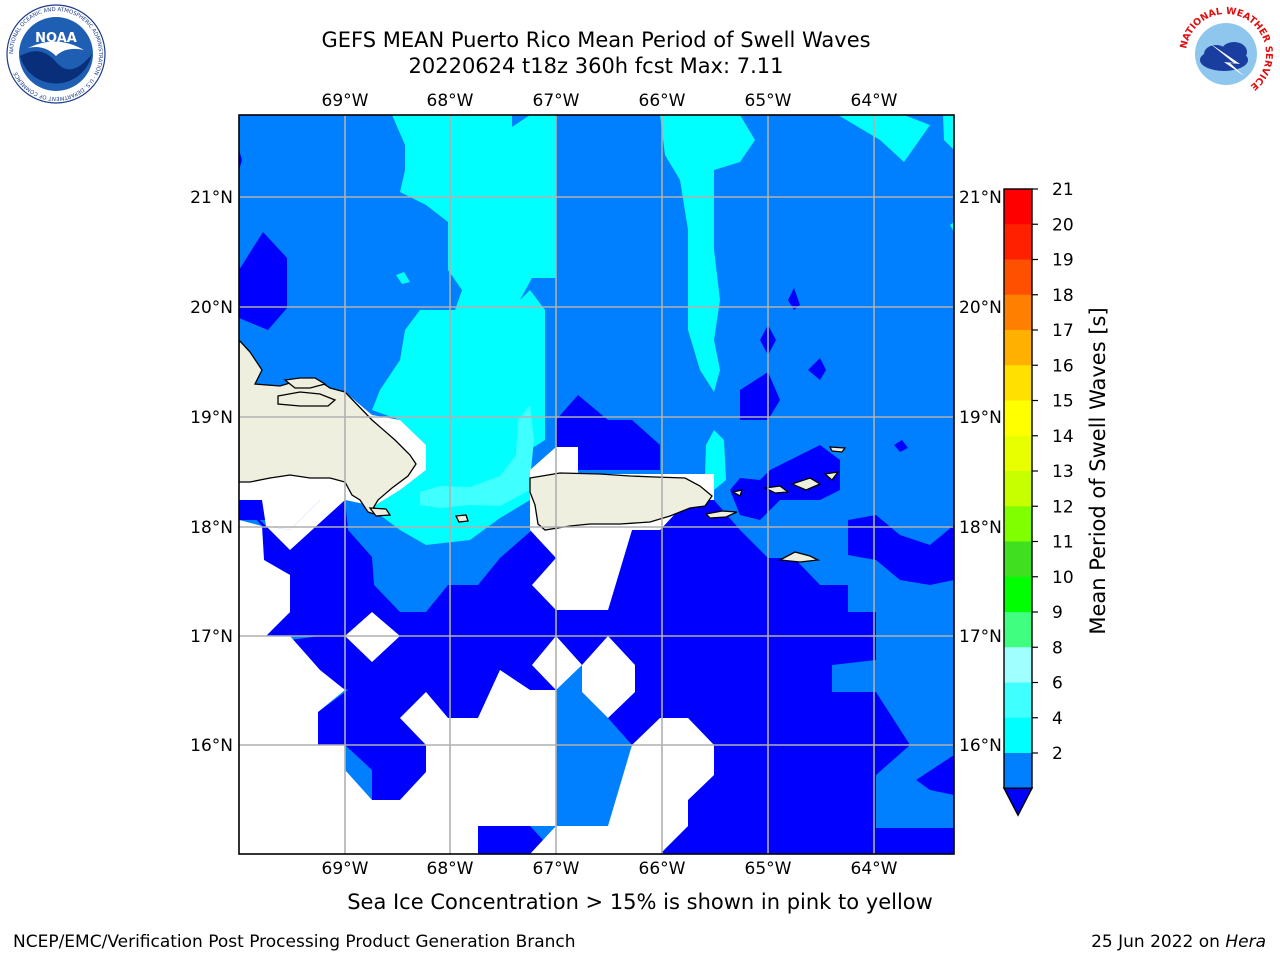 The image size is (1280, 960). I want to click on footer-date-text: 25 Jun 2022 on, so click(1158, 942).